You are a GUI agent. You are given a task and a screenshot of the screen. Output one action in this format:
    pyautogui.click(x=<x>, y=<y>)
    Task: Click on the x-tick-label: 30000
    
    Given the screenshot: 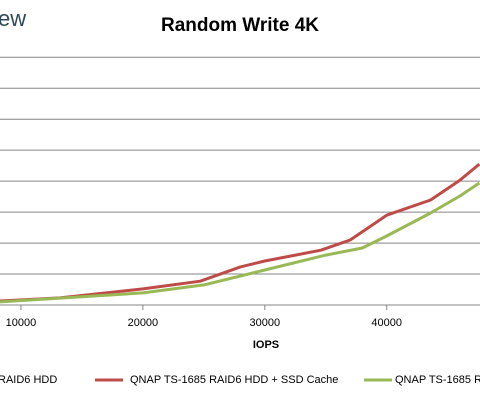 What is the action you would take?
    pyautogui.click(x=265, y=323)
    